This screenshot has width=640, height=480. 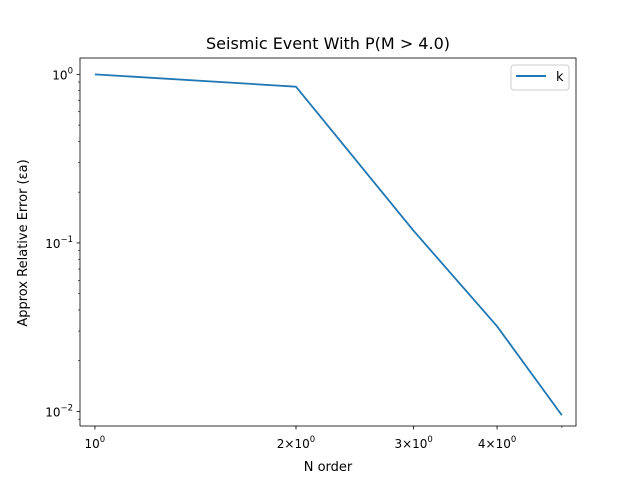 What do you see at coordinates (23, 242) in the screenshot?
I see `y-axis-label: Approx Relative Error (εa)` at bounding box center [23, 242].